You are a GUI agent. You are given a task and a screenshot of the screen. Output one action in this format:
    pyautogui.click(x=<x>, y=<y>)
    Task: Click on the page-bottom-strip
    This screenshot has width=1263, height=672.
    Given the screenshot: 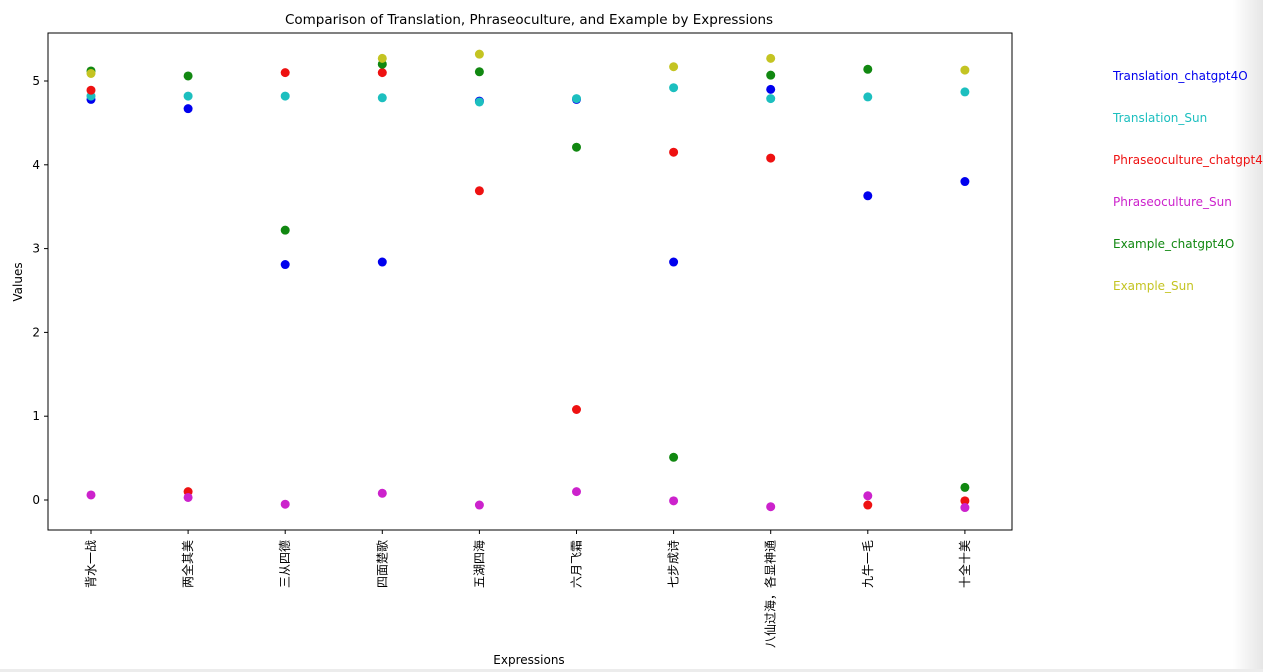 What is the action you would take?
    pyautogui.click(x=631, y=670)
    